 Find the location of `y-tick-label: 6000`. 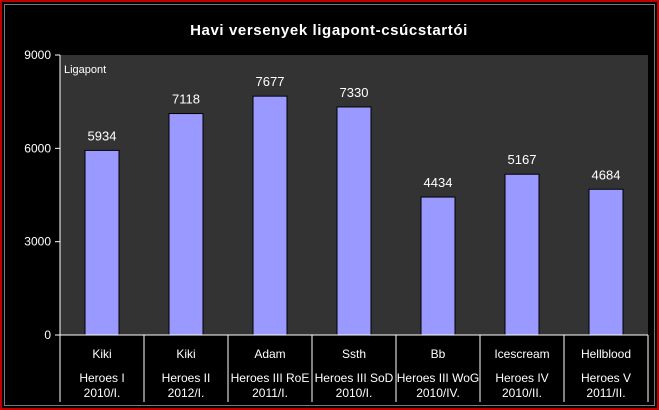

y-tick-label: 6000 is located at coordinates (37, 148).